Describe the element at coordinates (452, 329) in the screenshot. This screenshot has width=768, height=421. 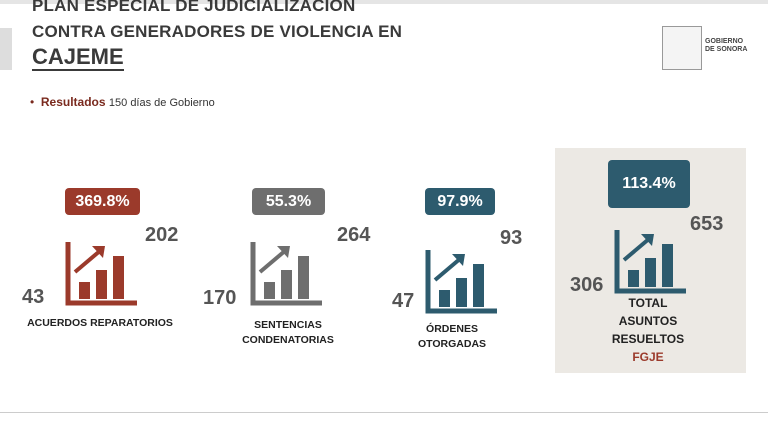
I see `label-line: ÓRDENES` at that location.